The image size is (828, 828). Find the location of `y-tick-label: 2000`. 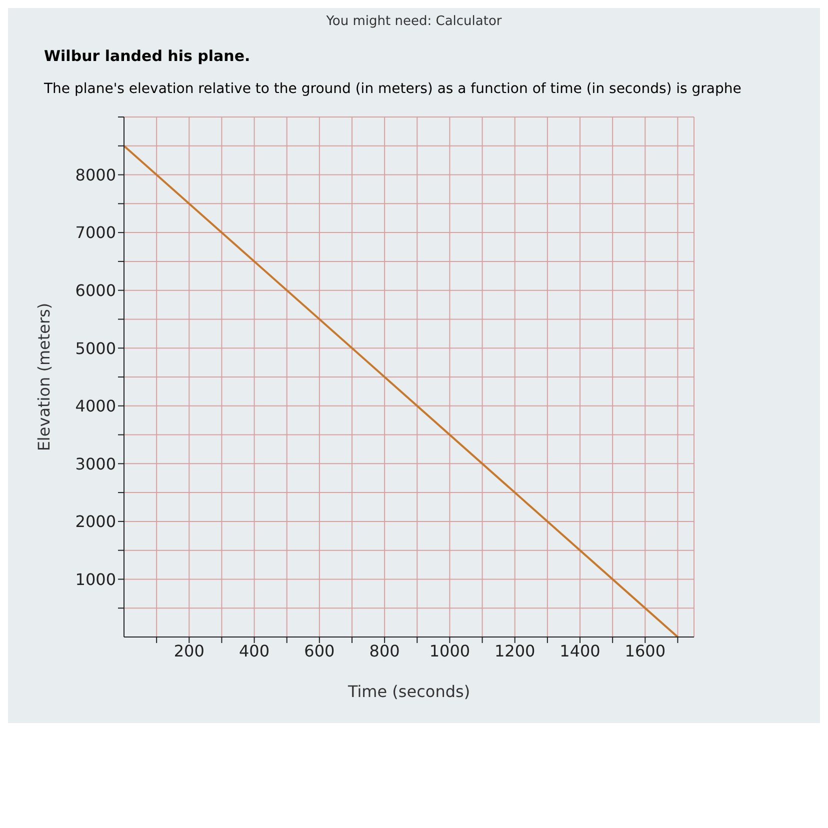

y-tick-label: 2000 is located at coordinates (95, 522).